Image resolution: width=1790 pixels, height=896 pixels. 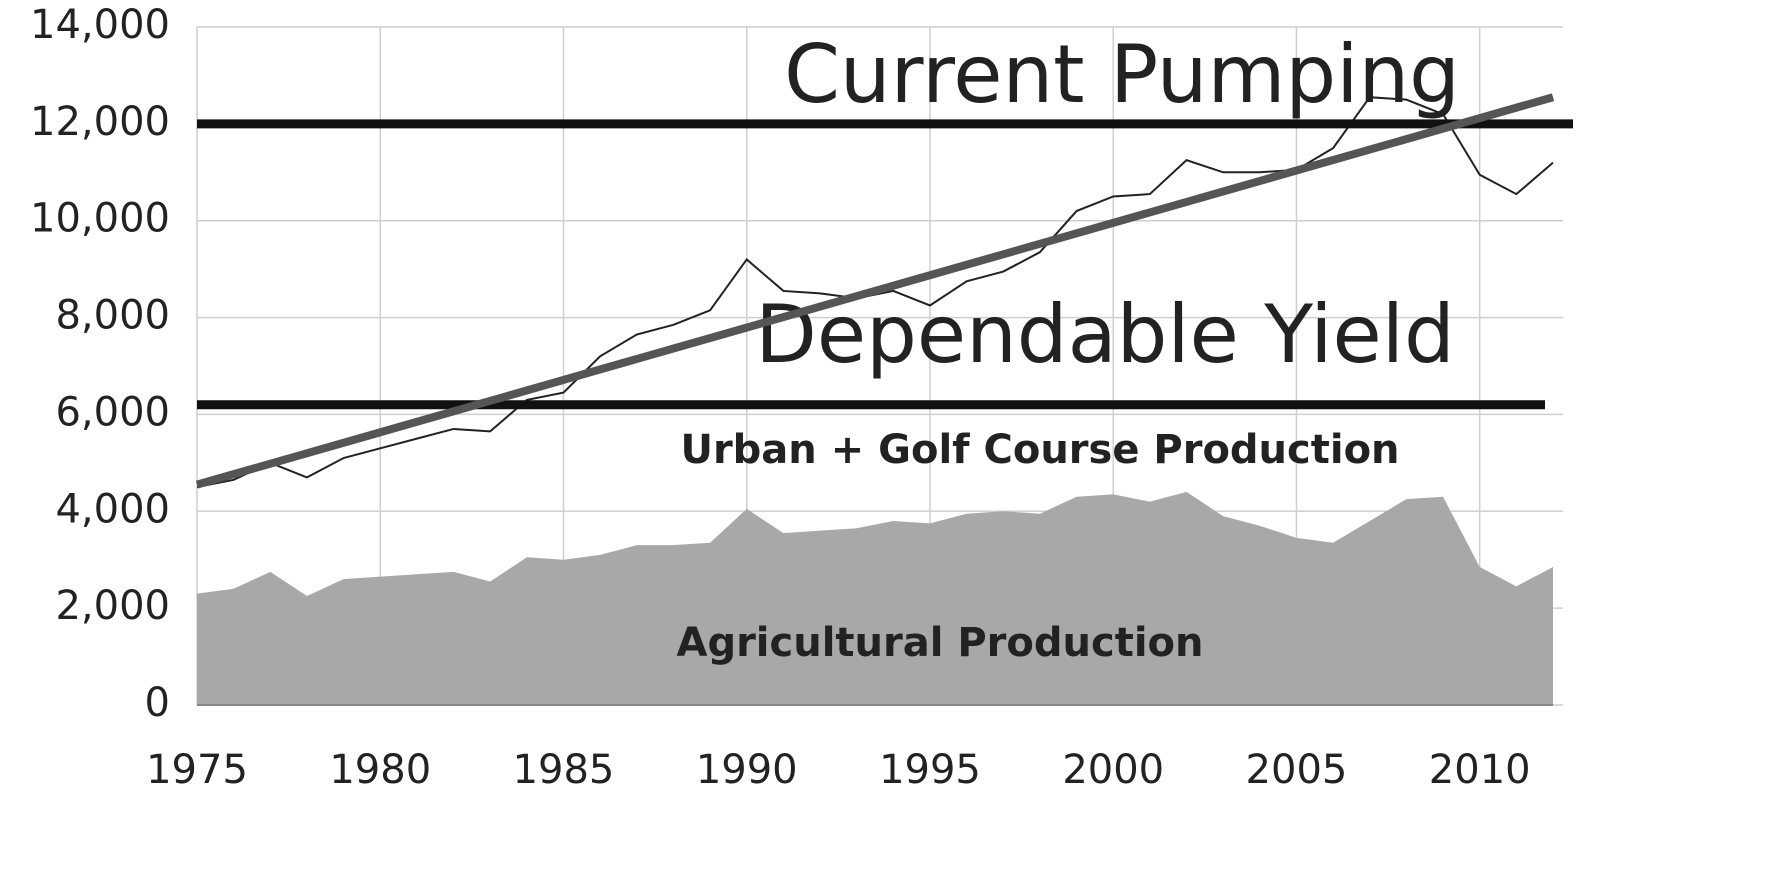 What do you see at coordinates (1113, 770) in the screenshot?
I see `x-tick-label: 2000` at bounding box center [1113, 770].